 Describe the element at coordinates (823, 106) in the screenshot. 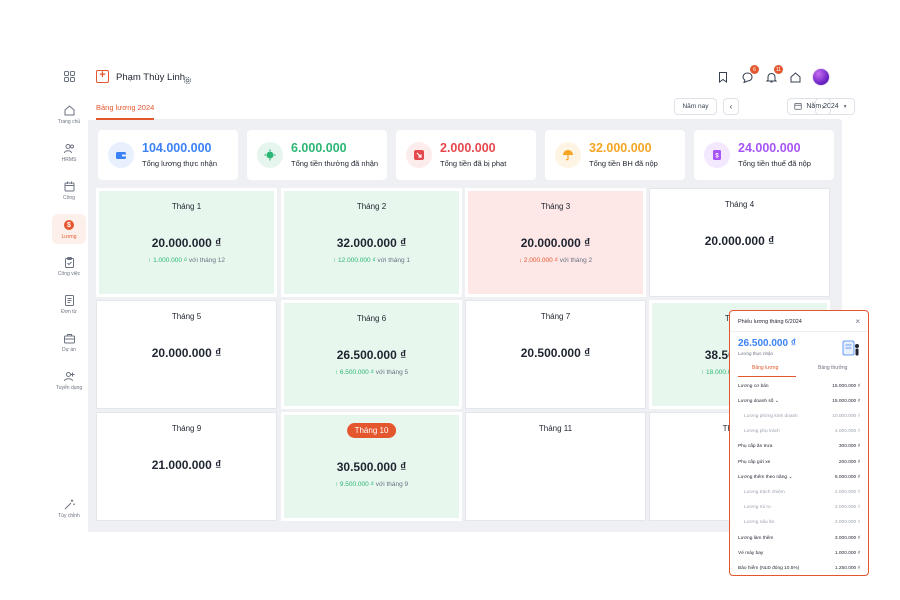

I see `next-year-button: ›` at that location.